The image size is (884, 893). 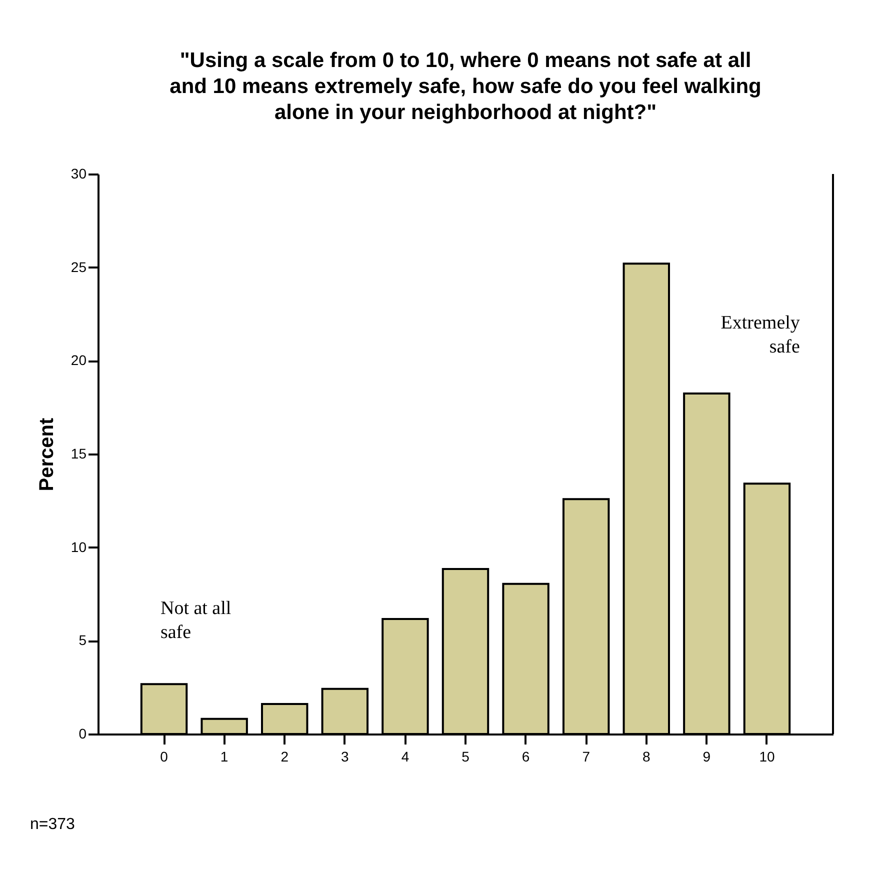 I want to click on annotation: Extremely safe, so click(x=760, y=335).